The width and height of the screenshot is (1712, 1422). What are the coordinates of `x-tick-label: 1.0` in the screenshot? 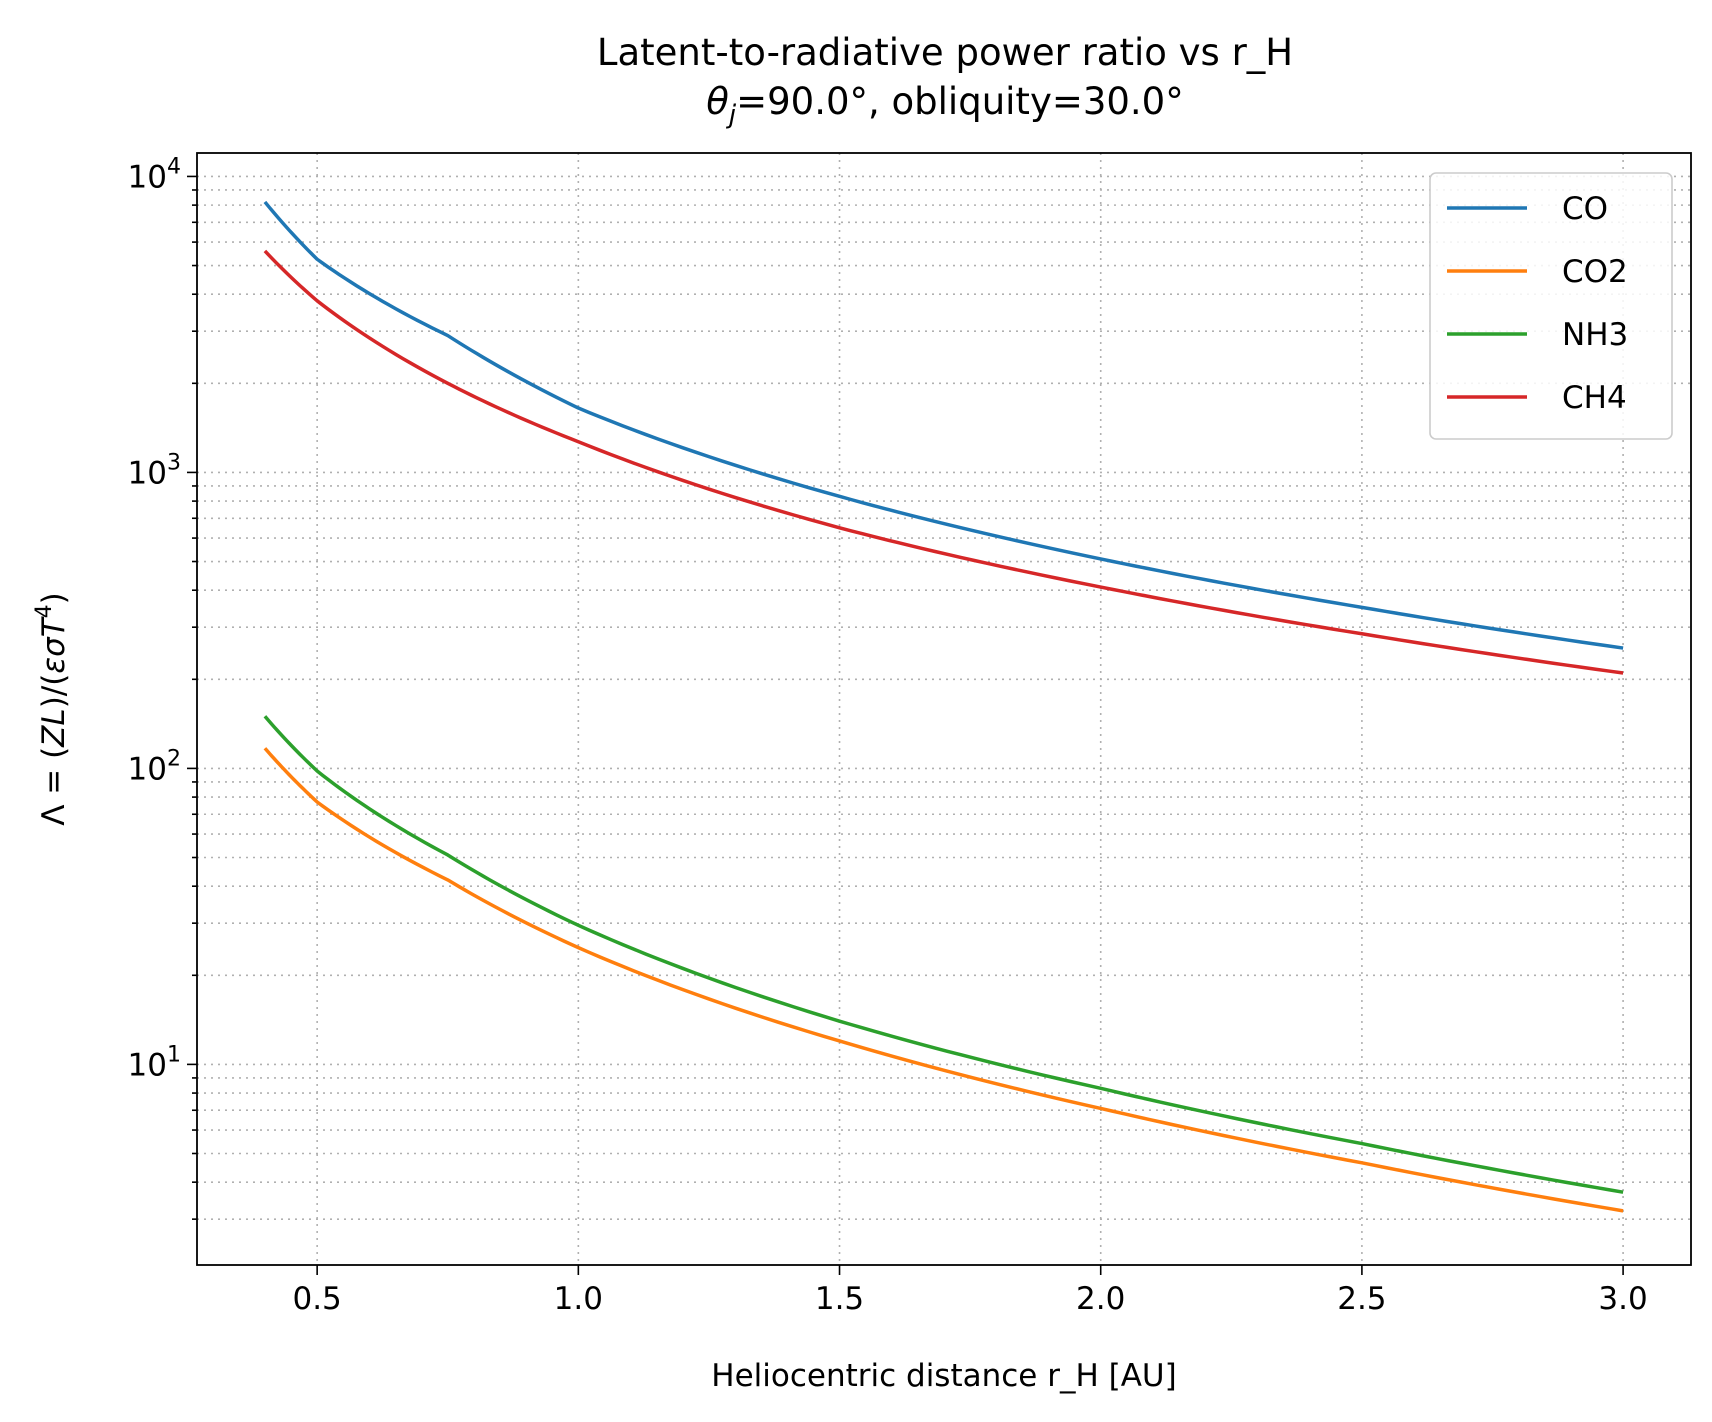 It's located at (578, 1299).